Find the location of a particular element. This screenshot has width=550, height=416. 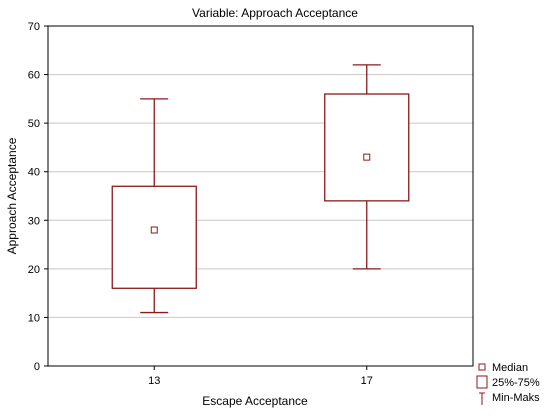

legend-median-label: Median is located at coordinates (510, 368).